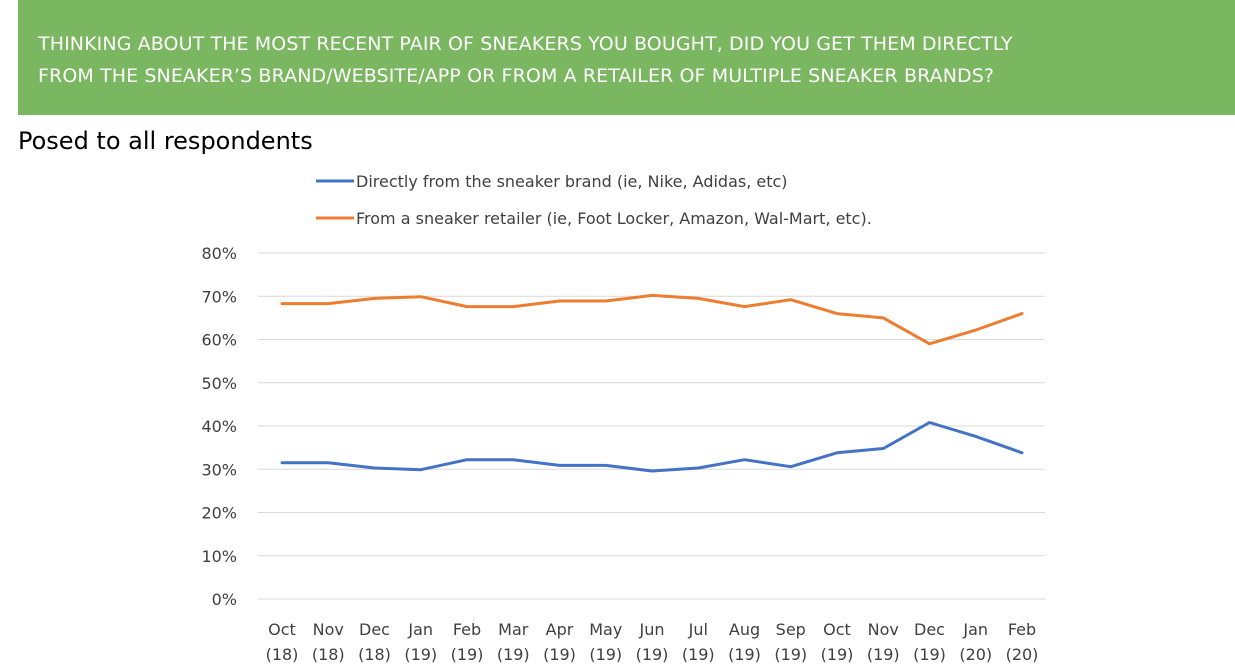  I want to click on y-tick-label: 20%, so click(219, 513).